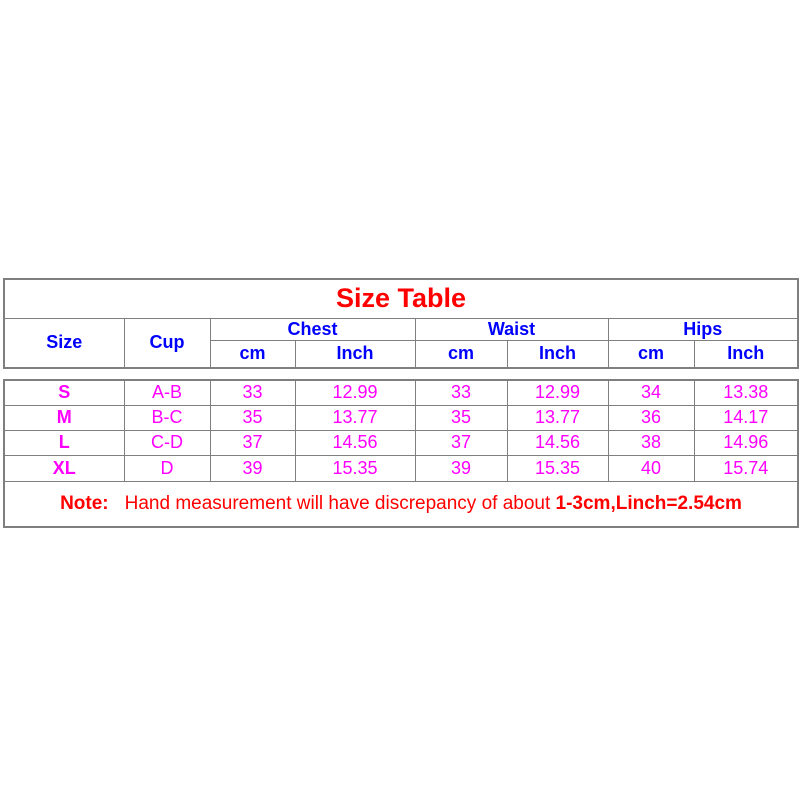 The height and width of the screenshot is (800, 800). What do you see at coordinates (355, 354) in the screenshot?
I see `subcol-header-chest-inch: Inch` at bounding box center [355, 354].